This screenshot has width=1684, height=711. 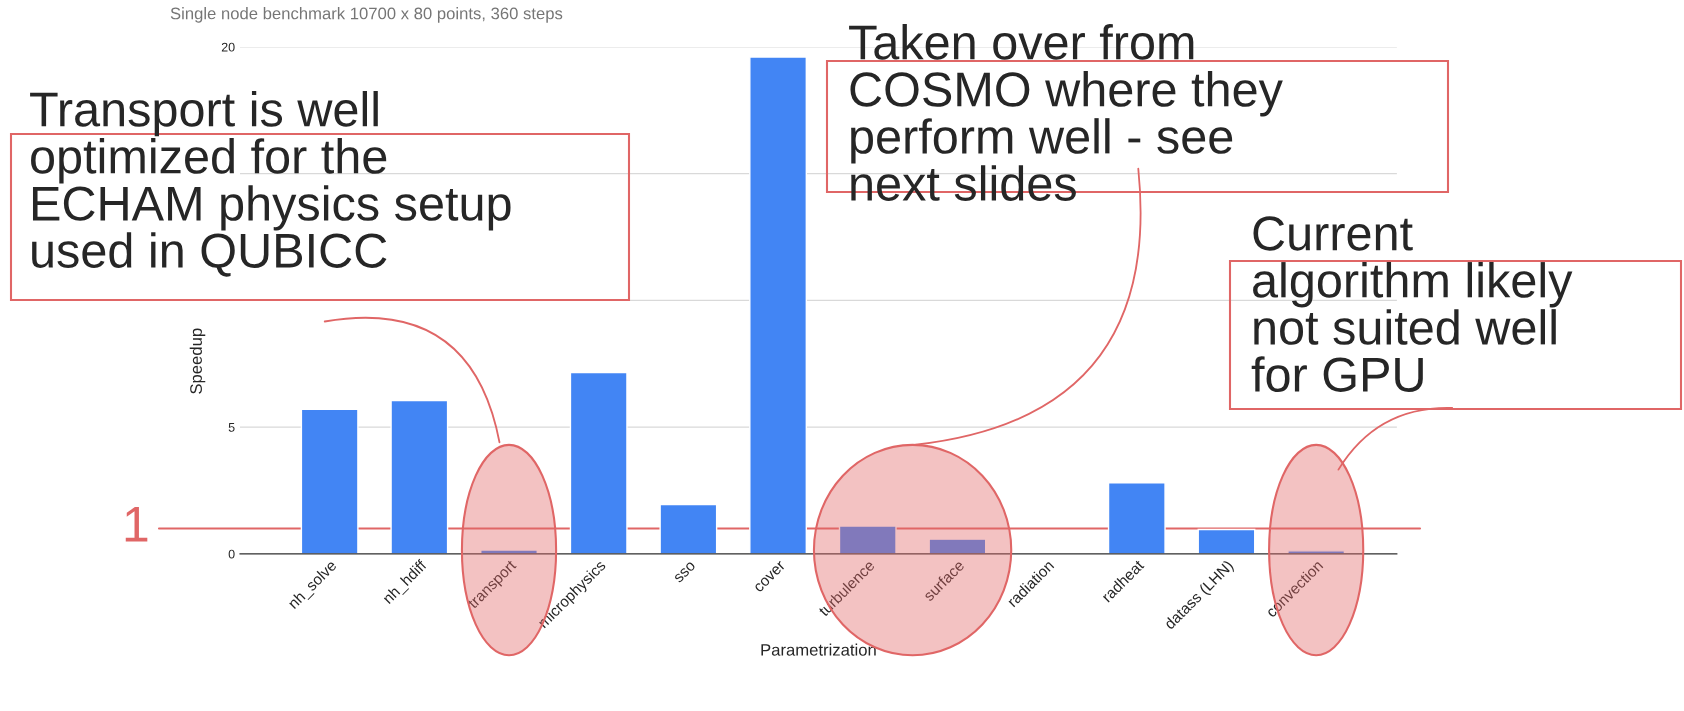 I want to click on ref-line-label: 1, so click(x=136, y=524).